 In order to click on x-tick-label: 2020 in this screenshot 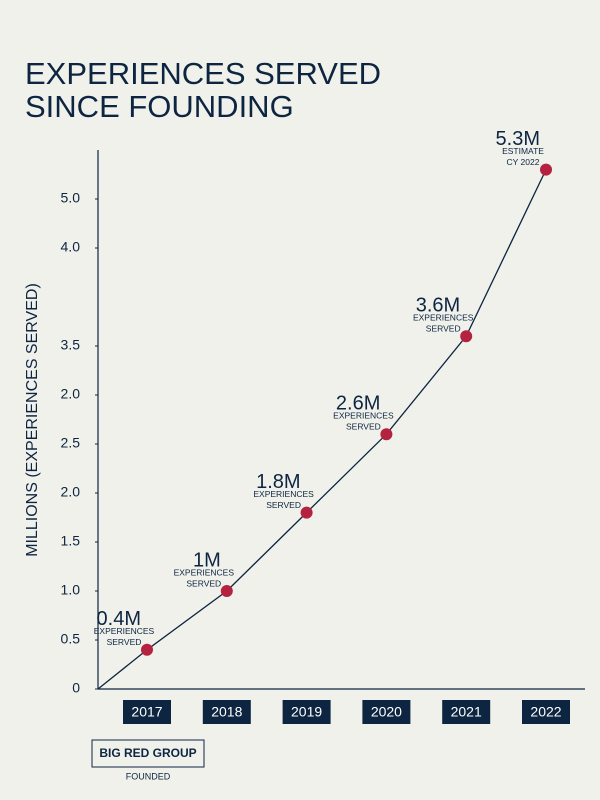, I will do `click(386, 712)`.